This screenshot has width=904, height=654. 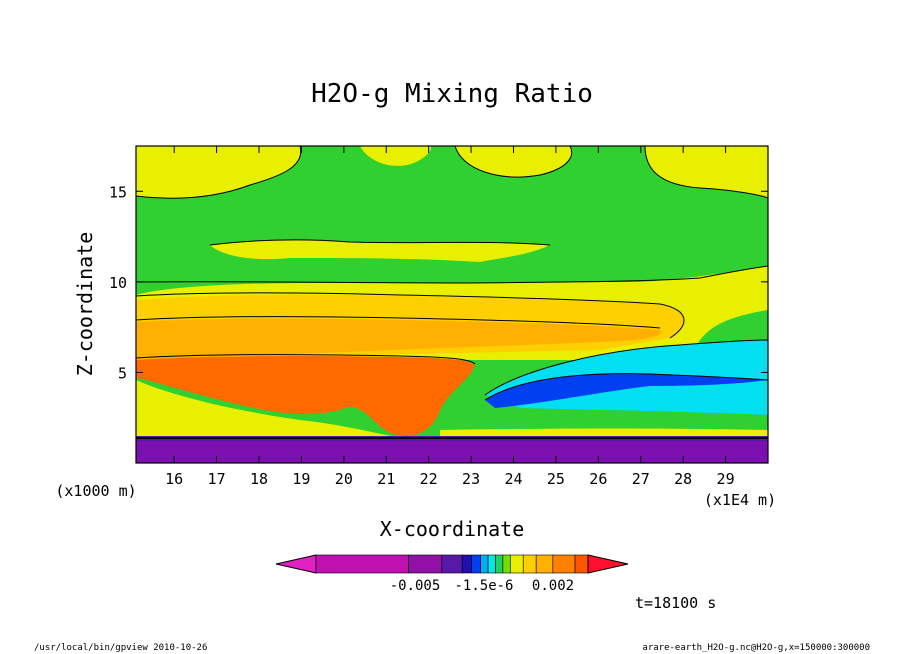 I want to click on y-axis-label: Z-coordinate, so click(x=85, y=304).